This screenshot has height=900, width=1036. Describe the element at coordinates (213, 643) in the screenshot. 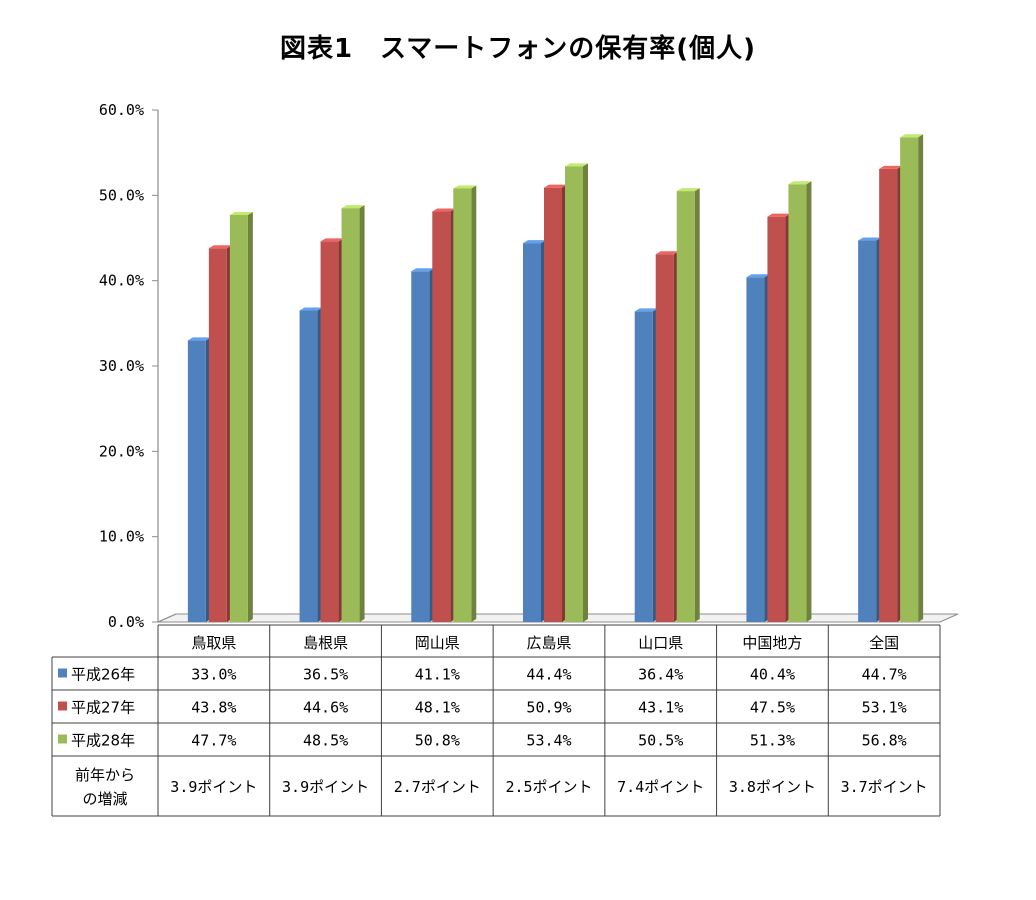

I see `category-label: 鳥取県` at that location.